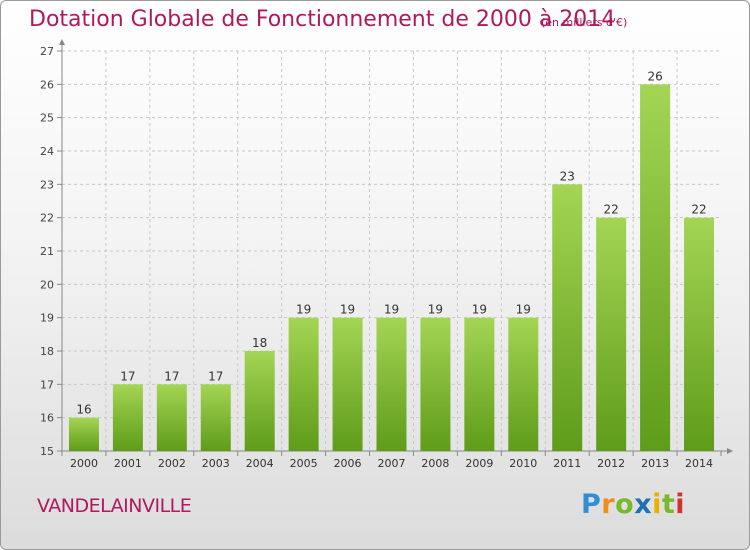  Describe the element at coordinates (128, 463) in the screenshot. I see `x-tick-label: 2001` at that location.